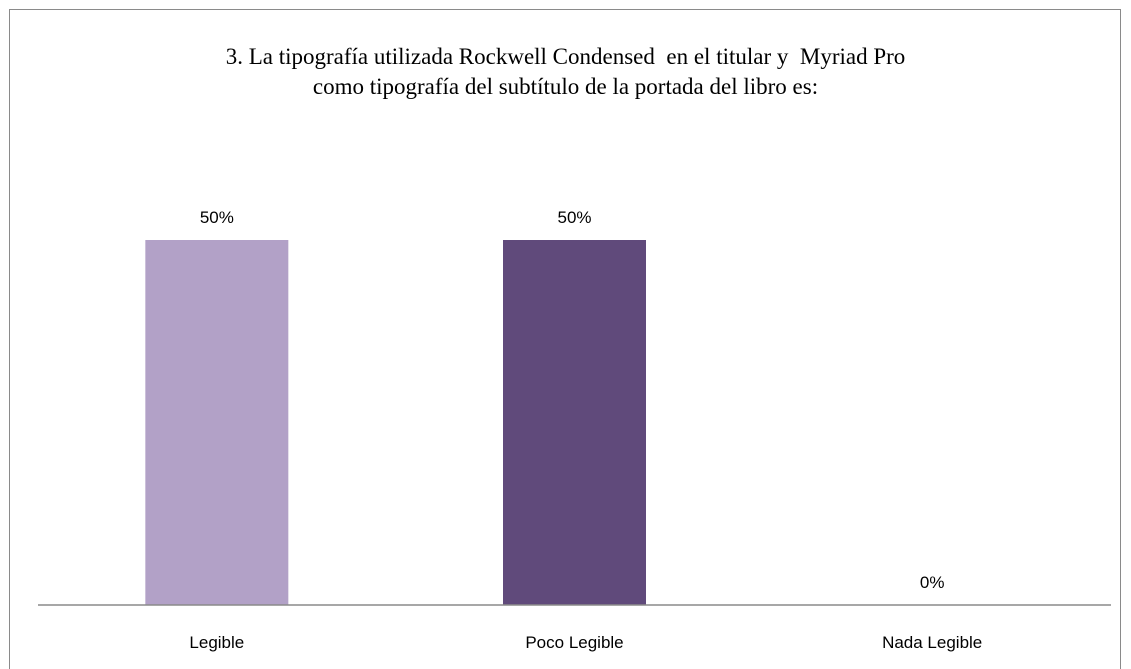  Describe the element at coordinates (216, 642) in the screenshot. I see `category-label: Legible` at that location.